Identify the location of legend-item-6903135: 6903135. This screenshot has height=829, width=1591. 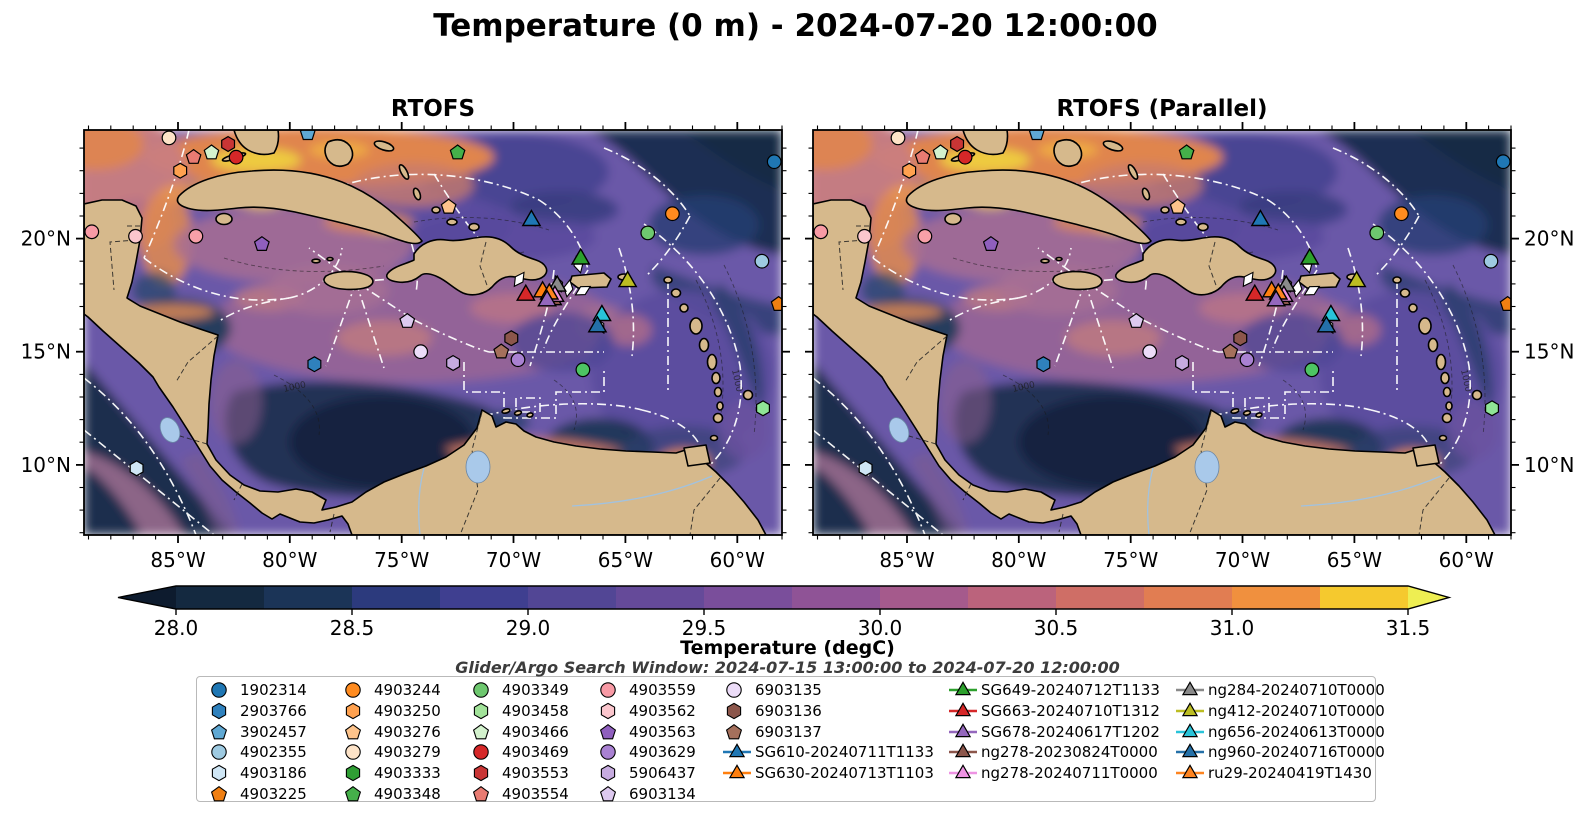
(828, 690).